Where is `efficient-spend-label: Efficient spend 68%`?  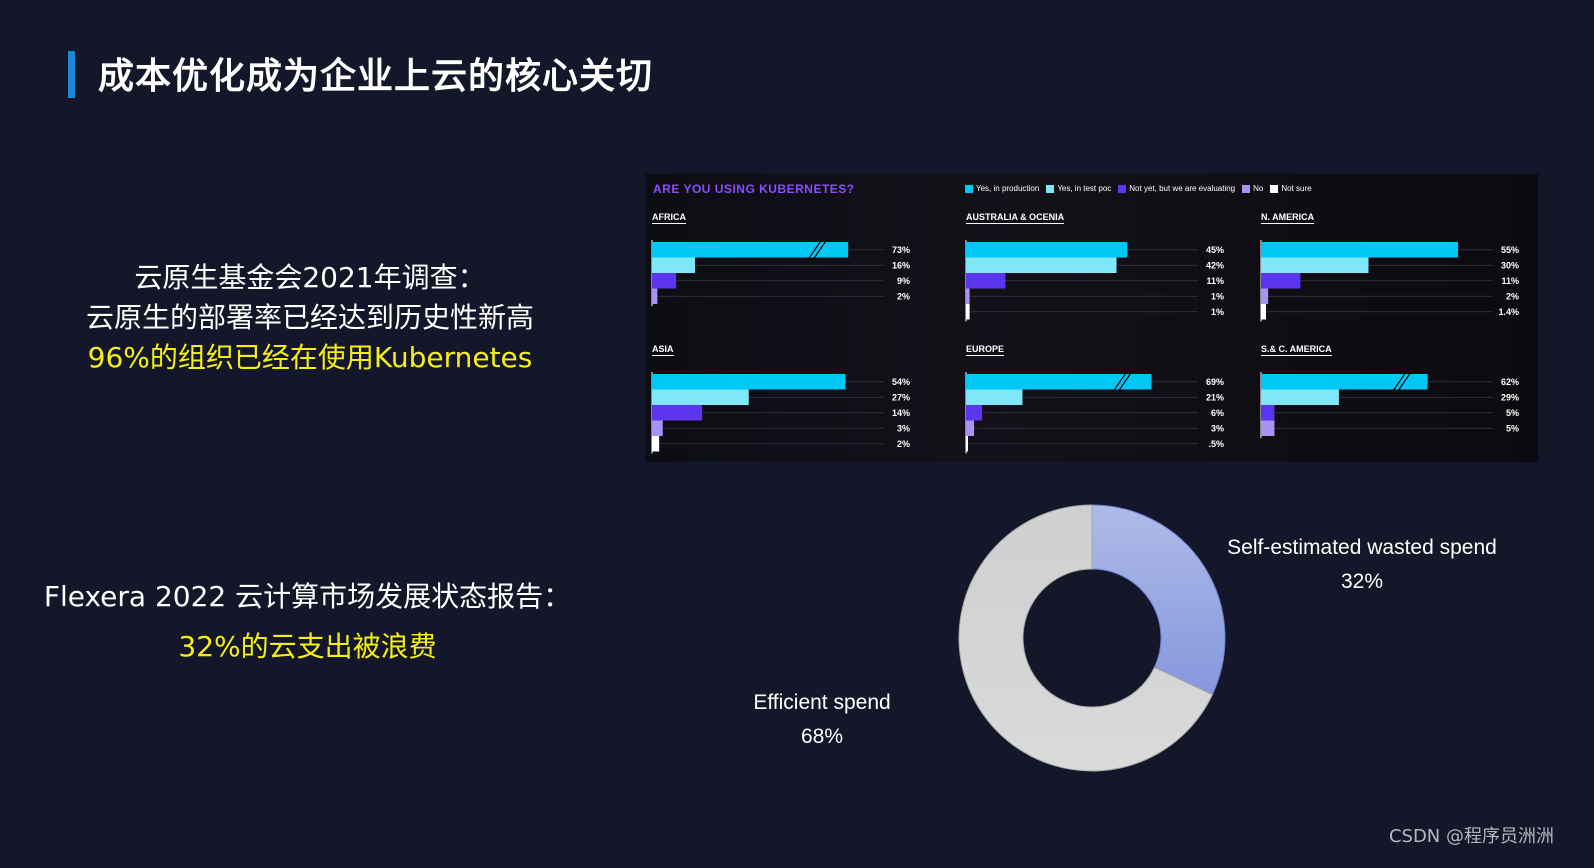 efficient-spend-label: Efficient spend 68% is located at coordinates (822, 720).